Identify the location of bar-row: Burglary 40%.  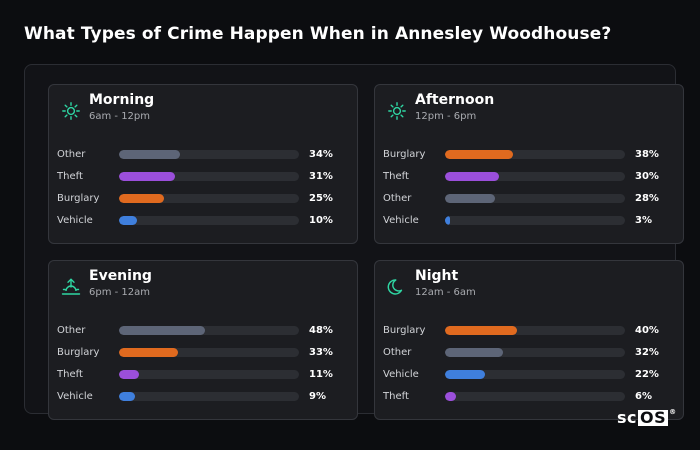
(530, 334).